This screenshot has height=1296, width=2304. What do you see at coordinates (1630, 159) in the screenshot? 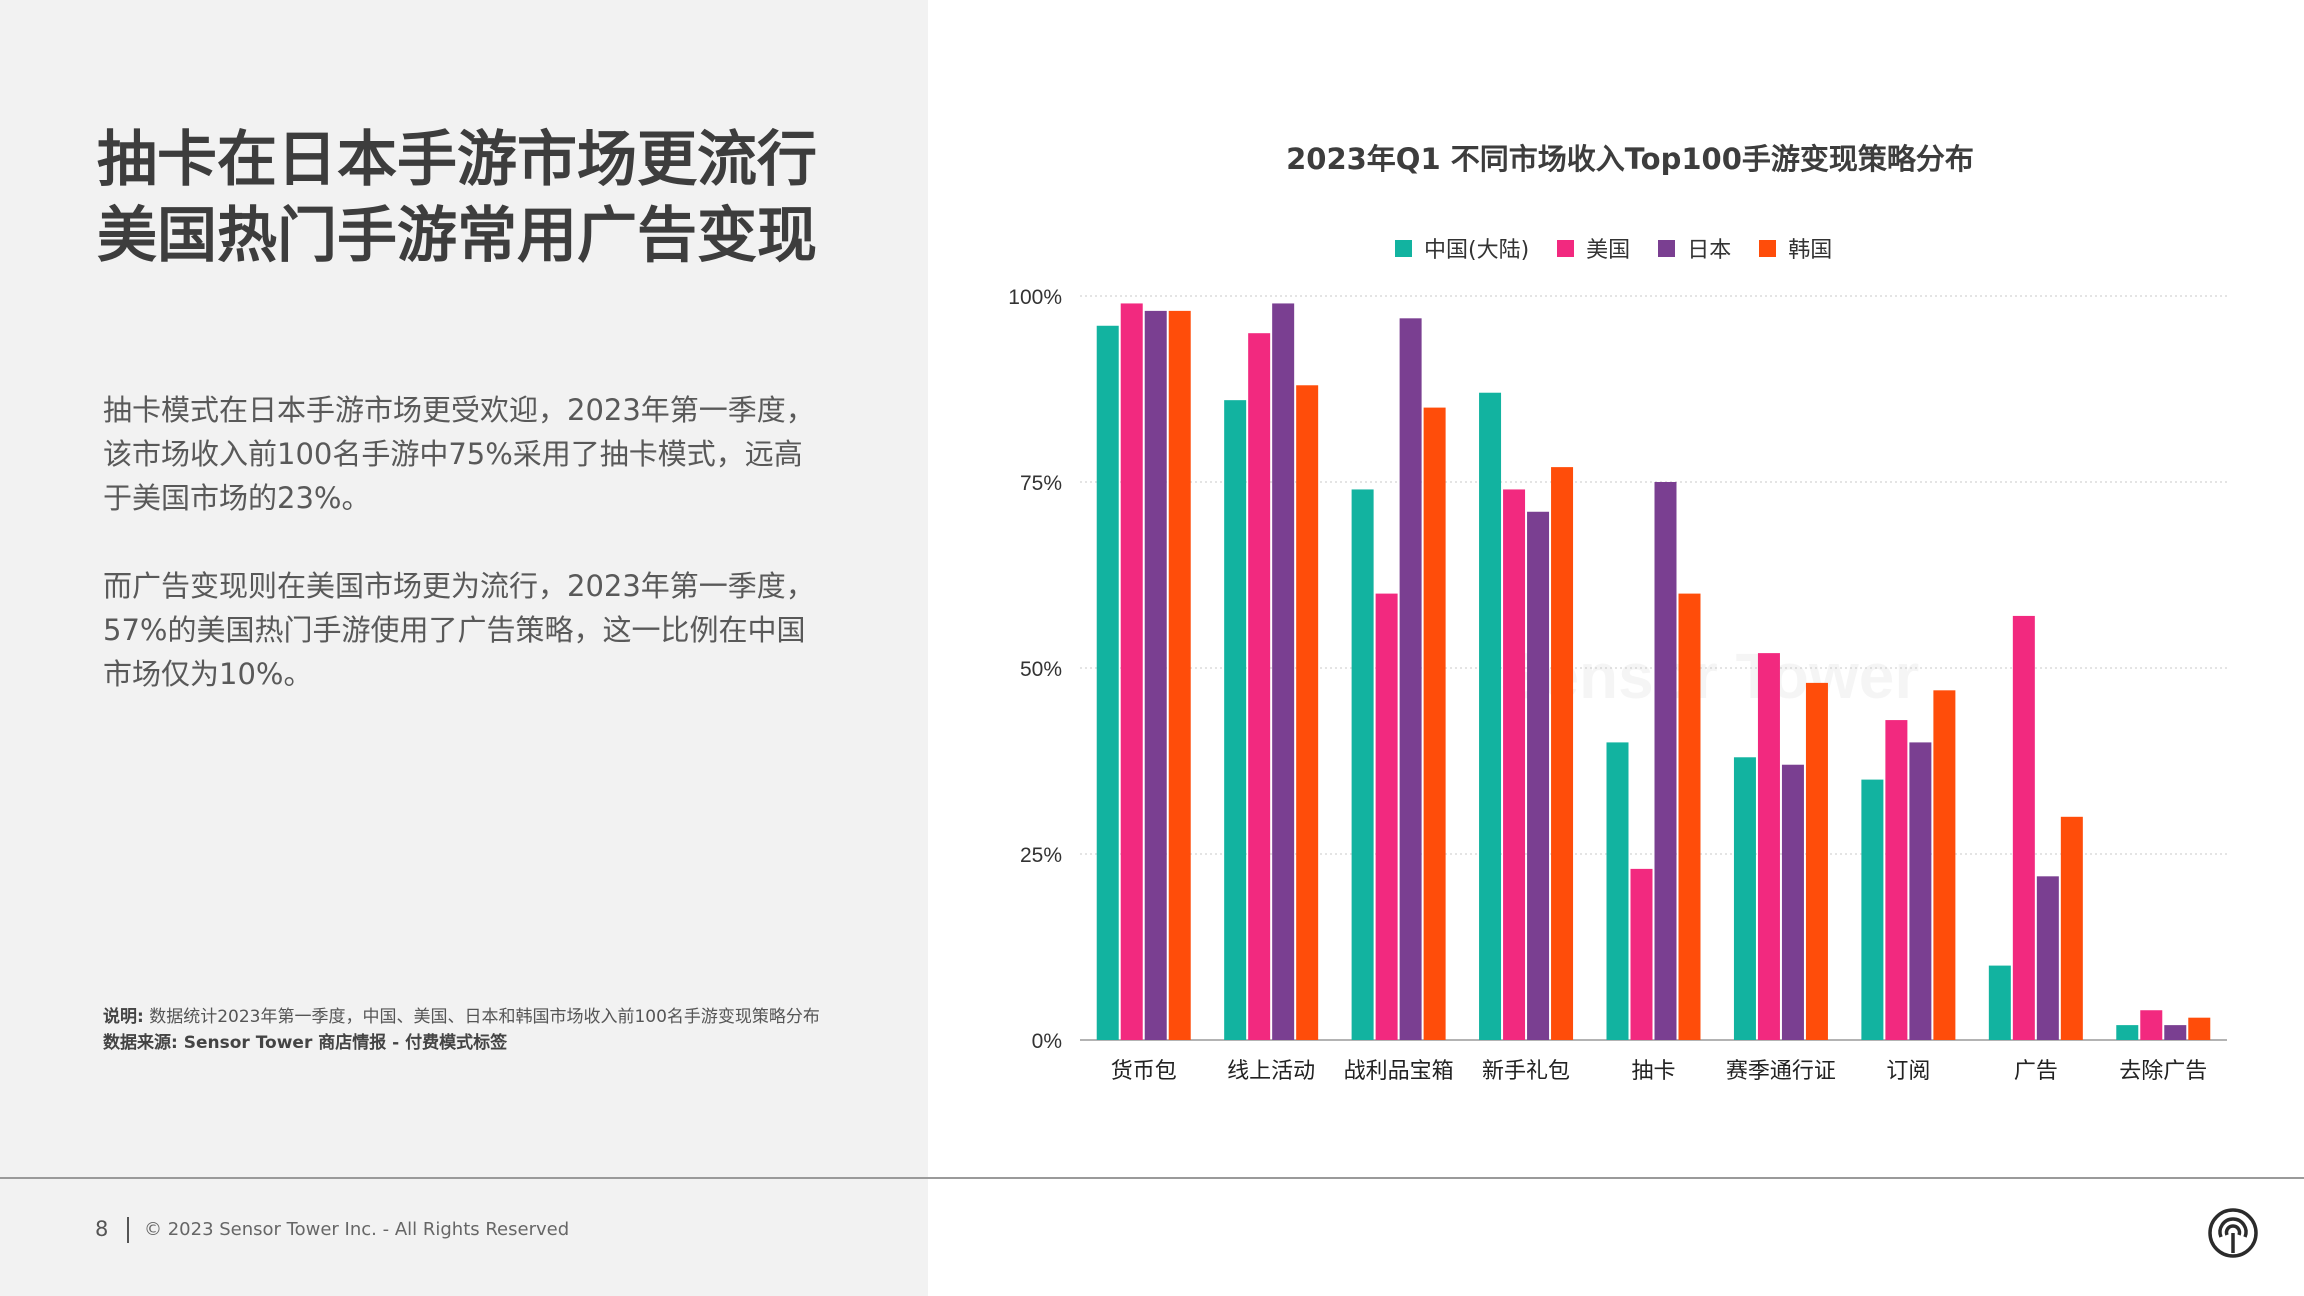
I see `chart-title: 2023年Q1 不同市场收入Top100手游变现策略分布` at bounding box center [1630, 159].